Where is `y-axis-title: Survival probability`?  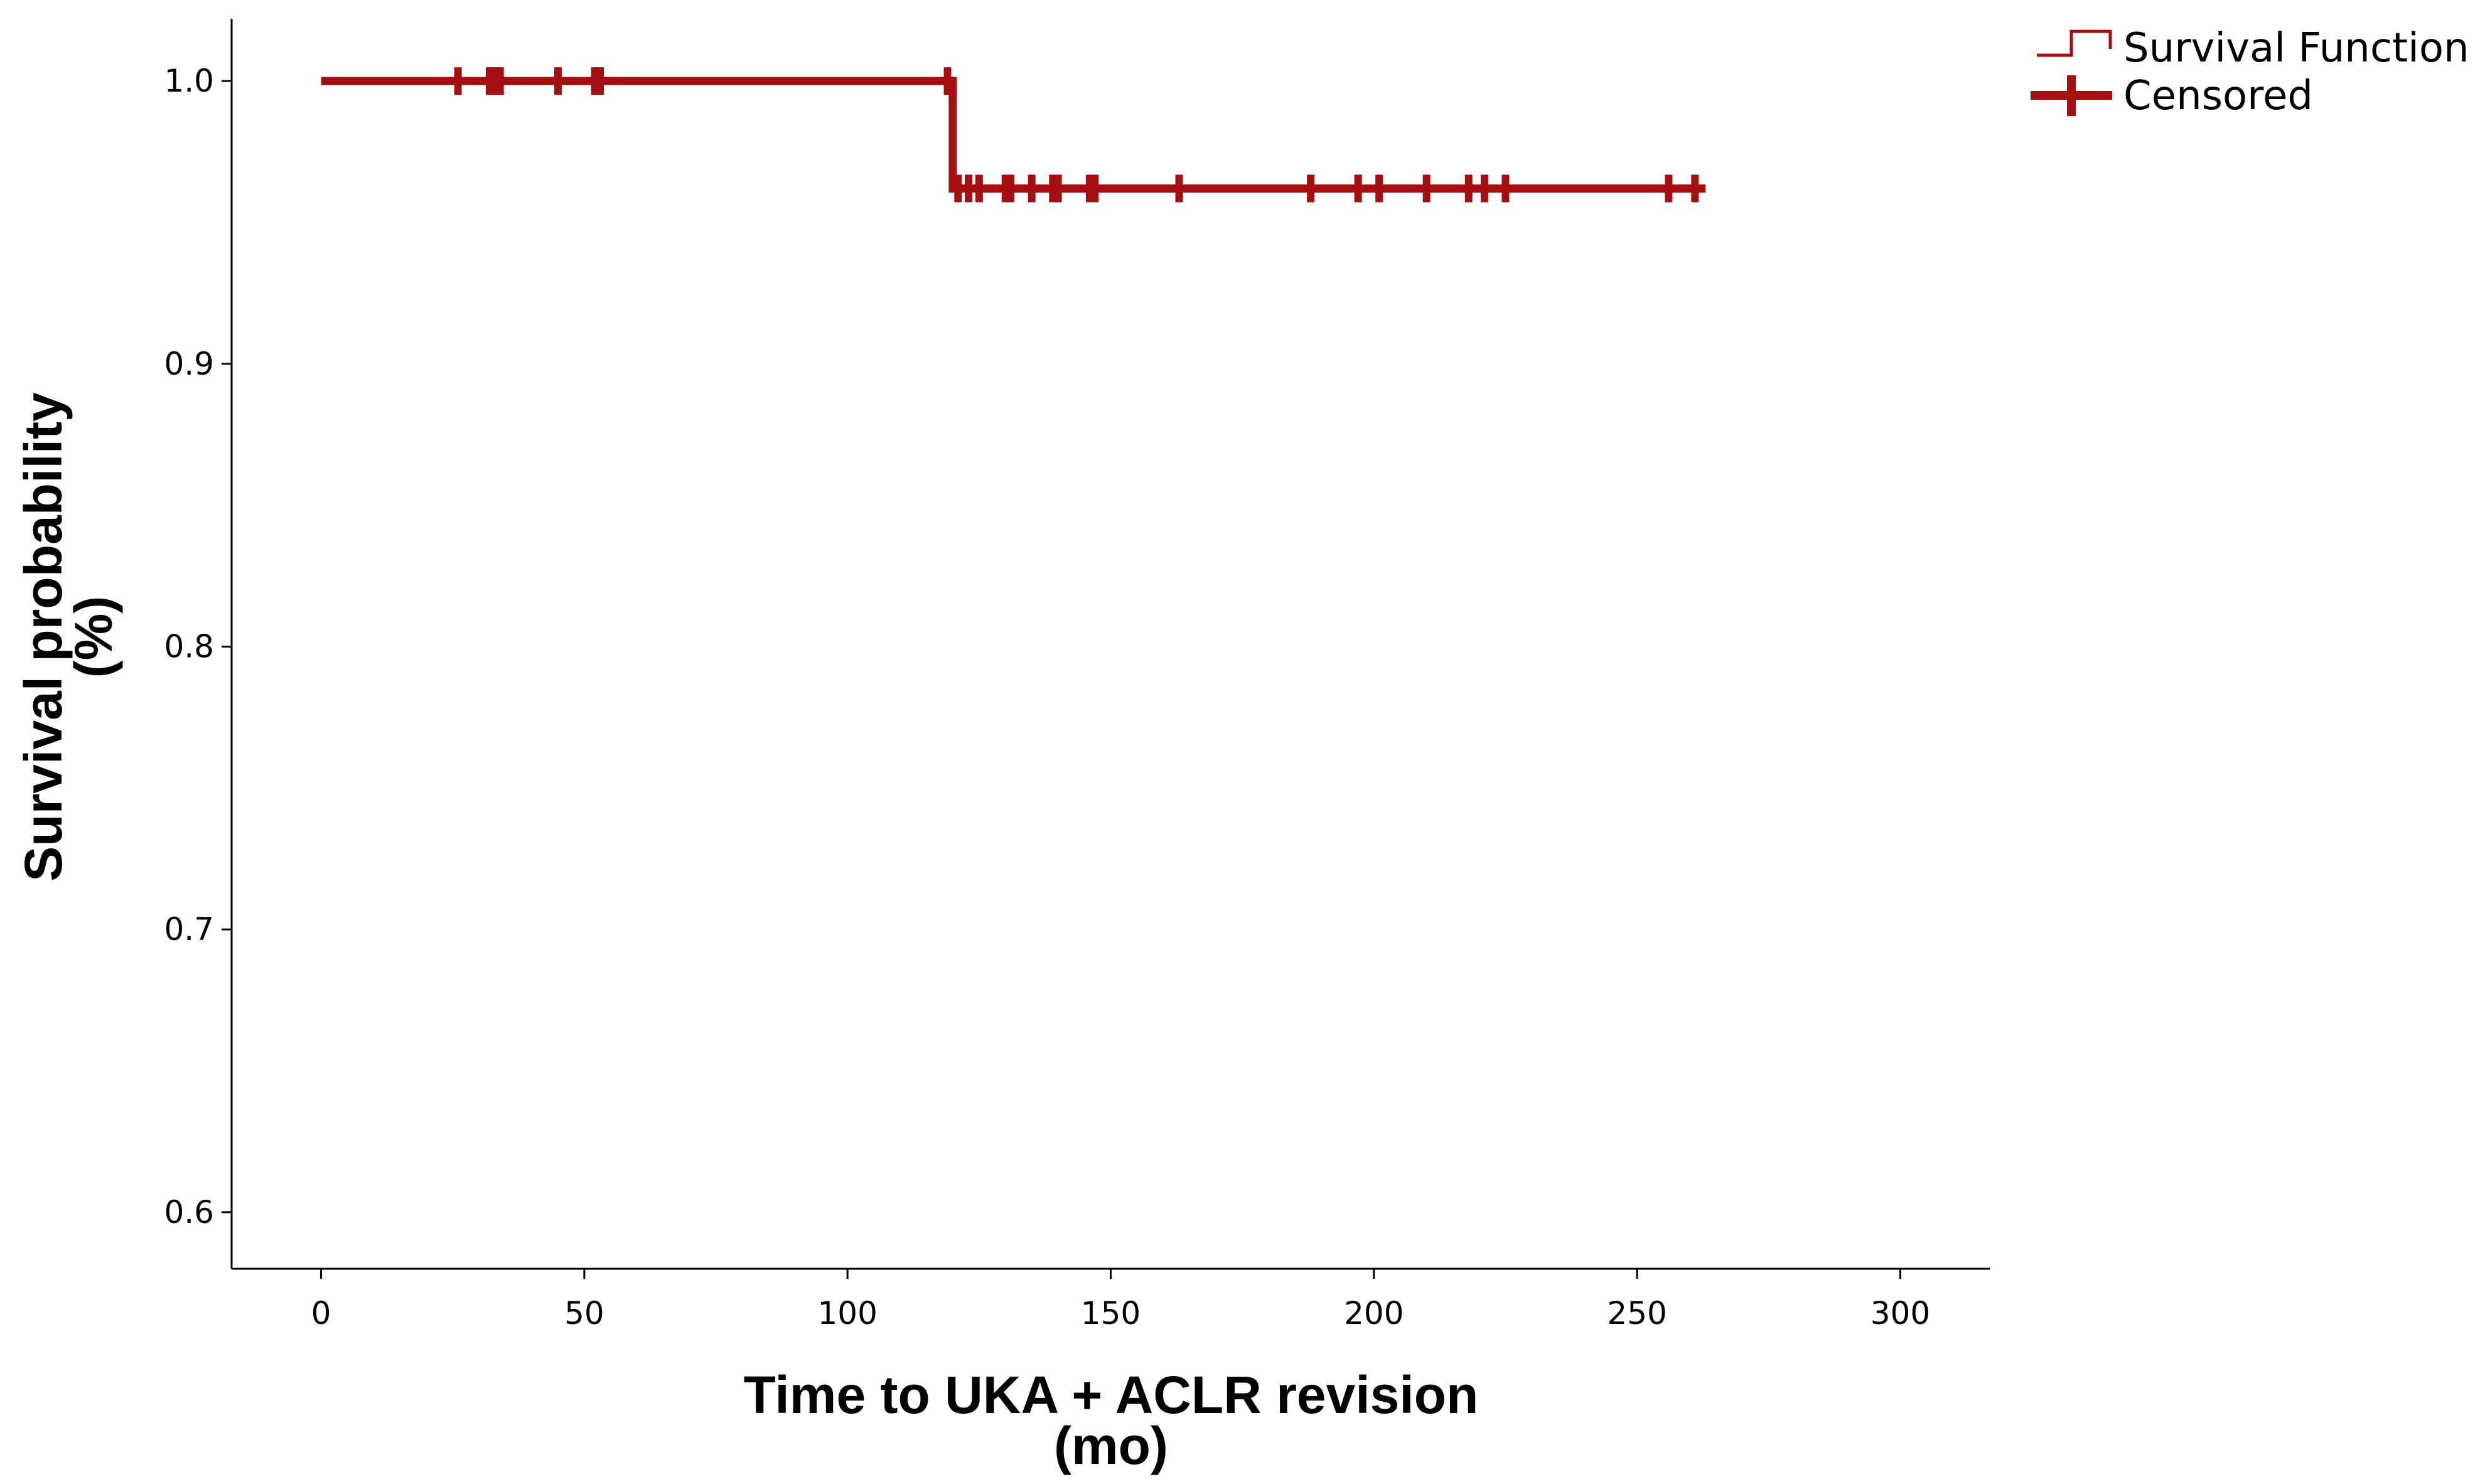 y-axis-title: Survival probability is located at coordinates (44, 637).